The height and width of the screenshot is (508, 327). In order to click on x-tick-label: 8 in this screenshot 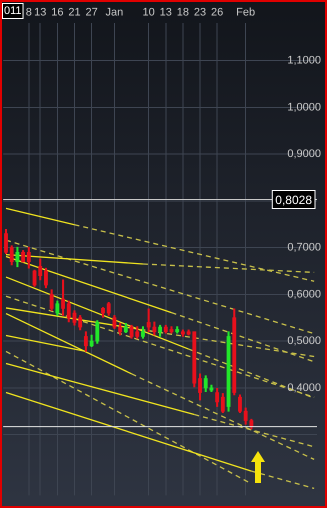, I will do `click(29, 12)`.